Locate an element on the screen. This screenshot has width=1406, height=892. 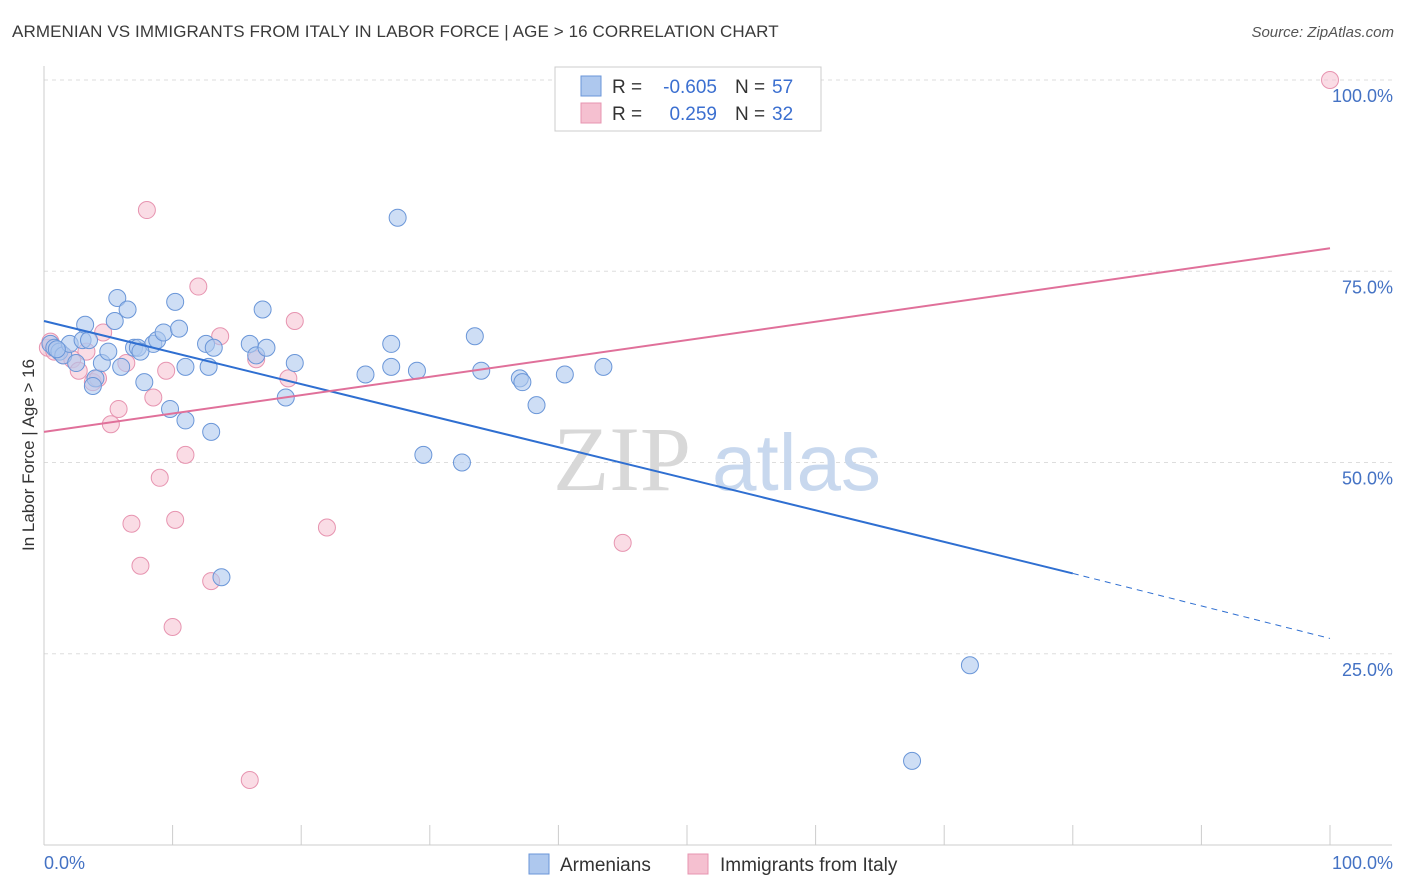
legend-n-value-1: 57 is located at coordinates (782, 87).